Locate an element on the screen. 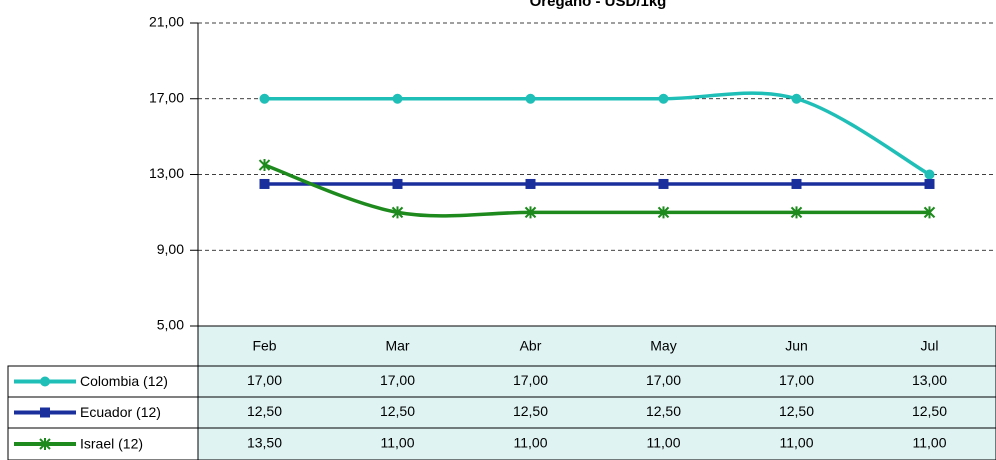  table-value: 13,00 is located at coordinates (929, 380).